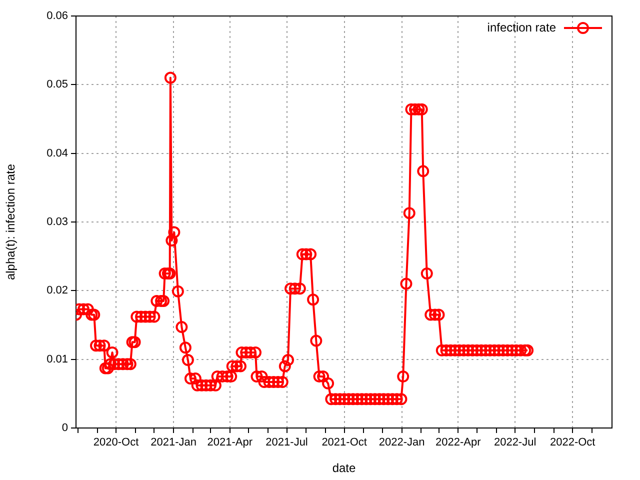 This screenshot has height=480, width=640. Describe the element at coordinates (57, 84) in the screenshot. I see `y-tick-label: 0.05` at that location.